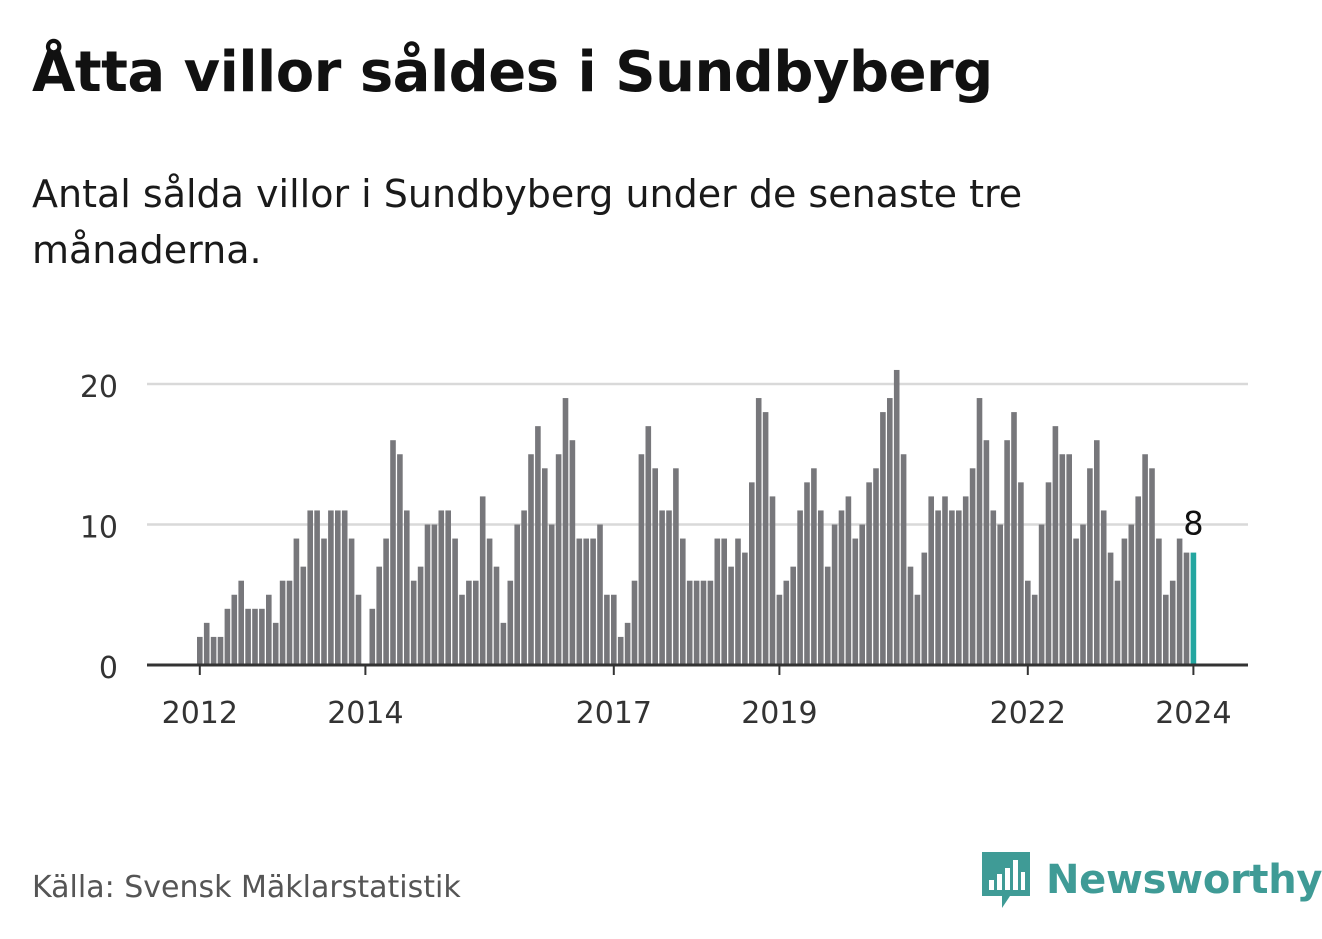 This screenshot has width=1322, height=939. What do you see at coordinates (200, 713) in the screenshot?
I see `x-tick-label: 2012` at bounding box center [200, 713].